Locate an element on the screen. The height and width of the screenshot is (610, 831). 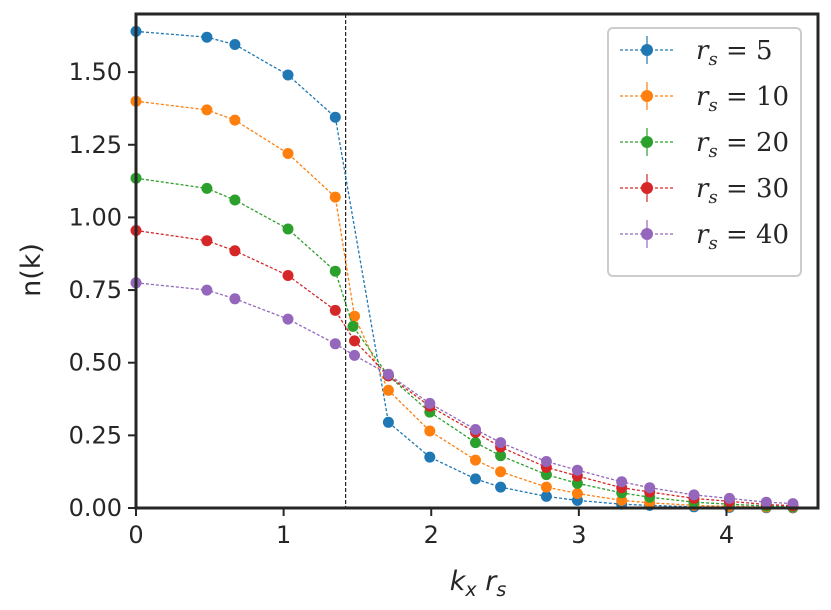
data-point-s3-p5 is located at coordinates (354, 341).